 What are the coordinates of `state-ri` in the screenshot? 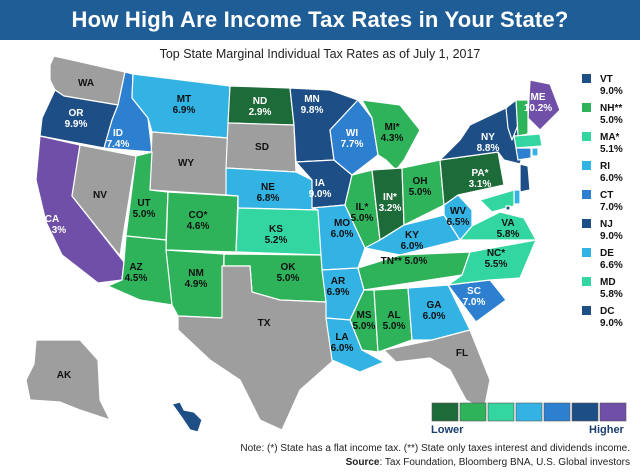 It's located at (535, 152).